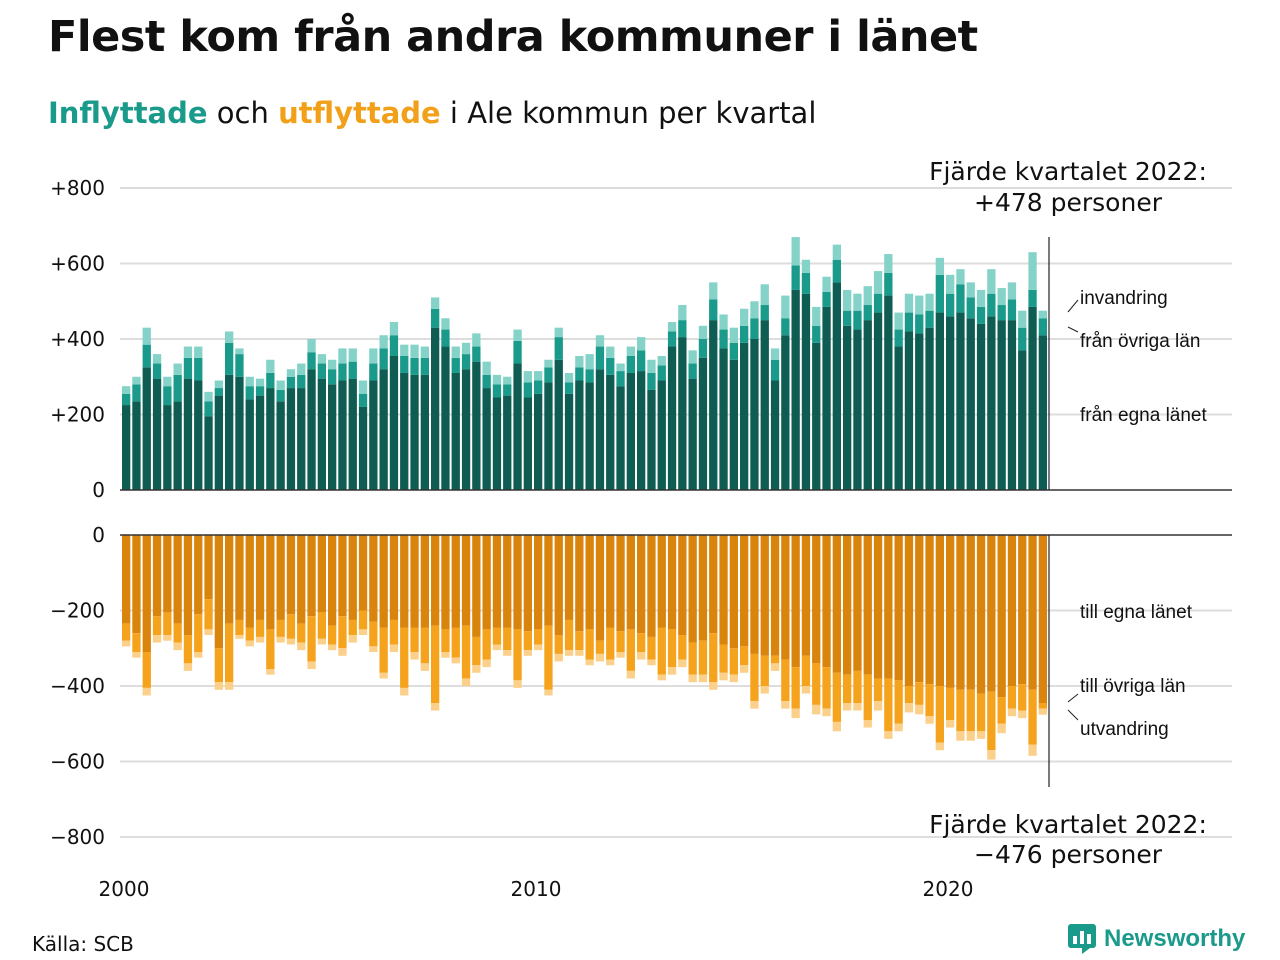 This screenshot has width=1280, height=960. I want to click on bar-inflyttade-2020K4-s1, so click(981, 315).